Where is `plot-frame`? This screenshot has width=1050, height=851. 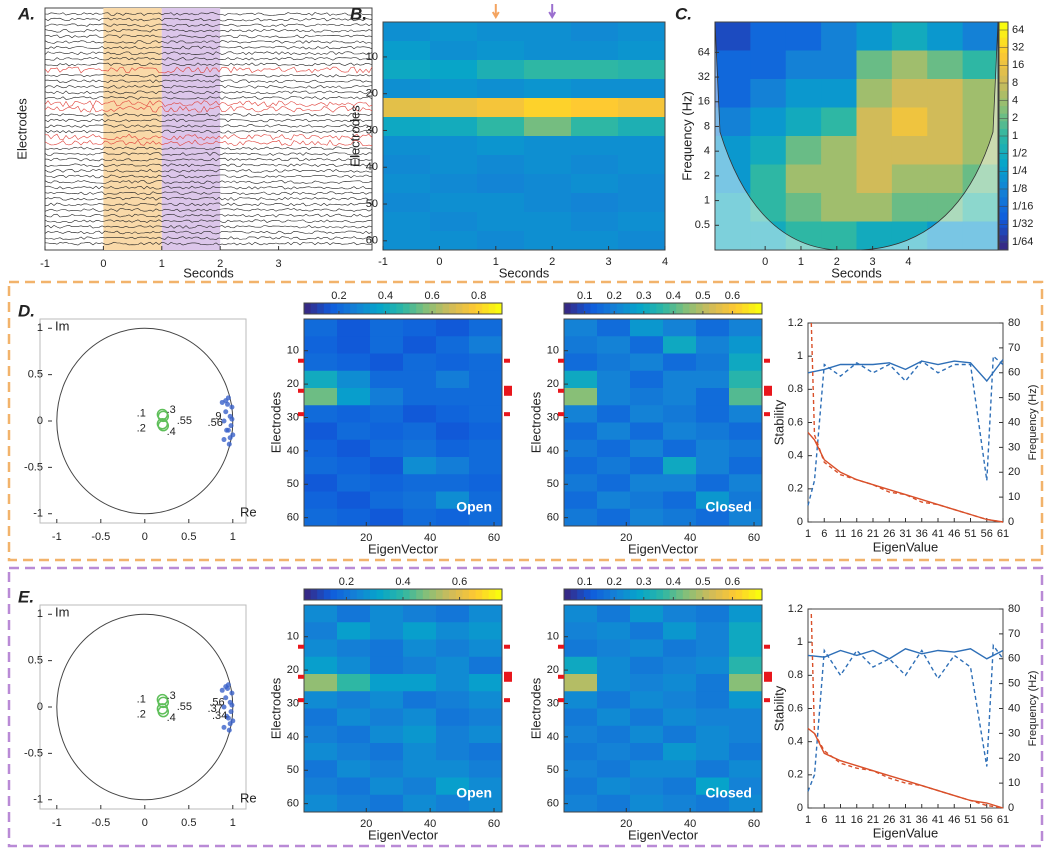
plot-frame is located at coordinates (143, 707).